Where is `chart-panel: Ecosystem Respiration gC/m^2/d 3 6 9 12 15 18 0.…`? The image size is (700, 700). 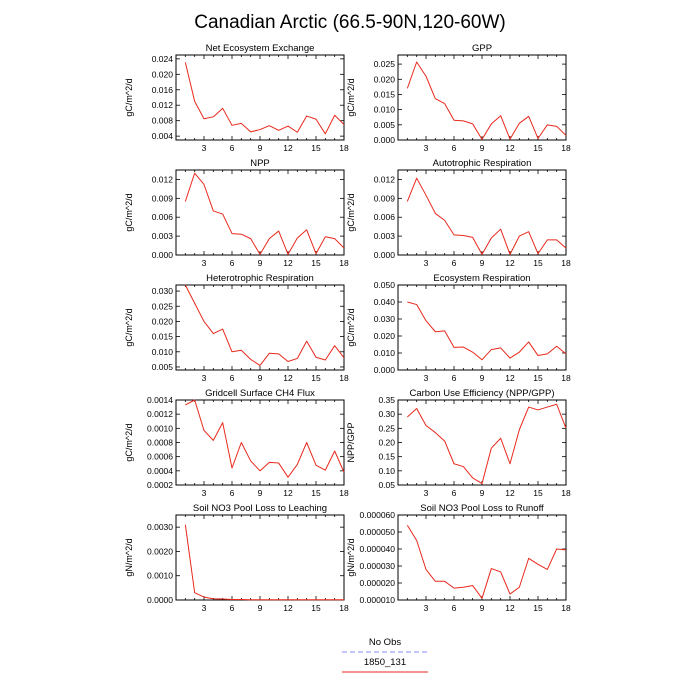 chart-panel: Ecosystem Respiration gC/m^2/d 3 6 9 12 15 18 0.… is located at coordinates (458, 328).